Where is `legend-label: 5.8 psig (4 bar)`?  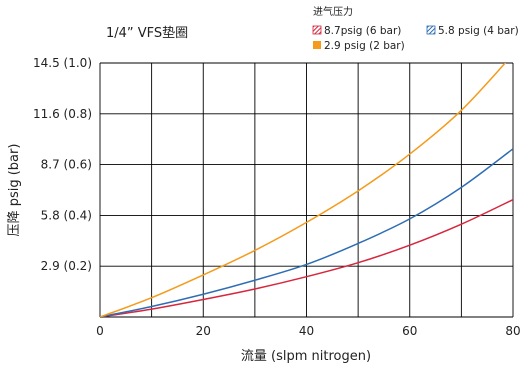
legend-label: 5.8 psig (4 bar) is located at coordinates (478, 31).